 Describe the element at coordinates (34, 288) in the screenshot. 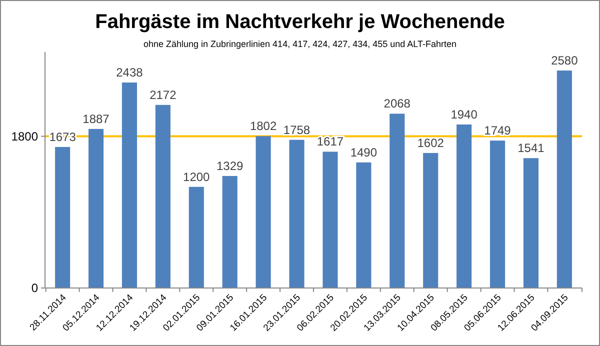

I see `y-tick-label: 0` at that location.